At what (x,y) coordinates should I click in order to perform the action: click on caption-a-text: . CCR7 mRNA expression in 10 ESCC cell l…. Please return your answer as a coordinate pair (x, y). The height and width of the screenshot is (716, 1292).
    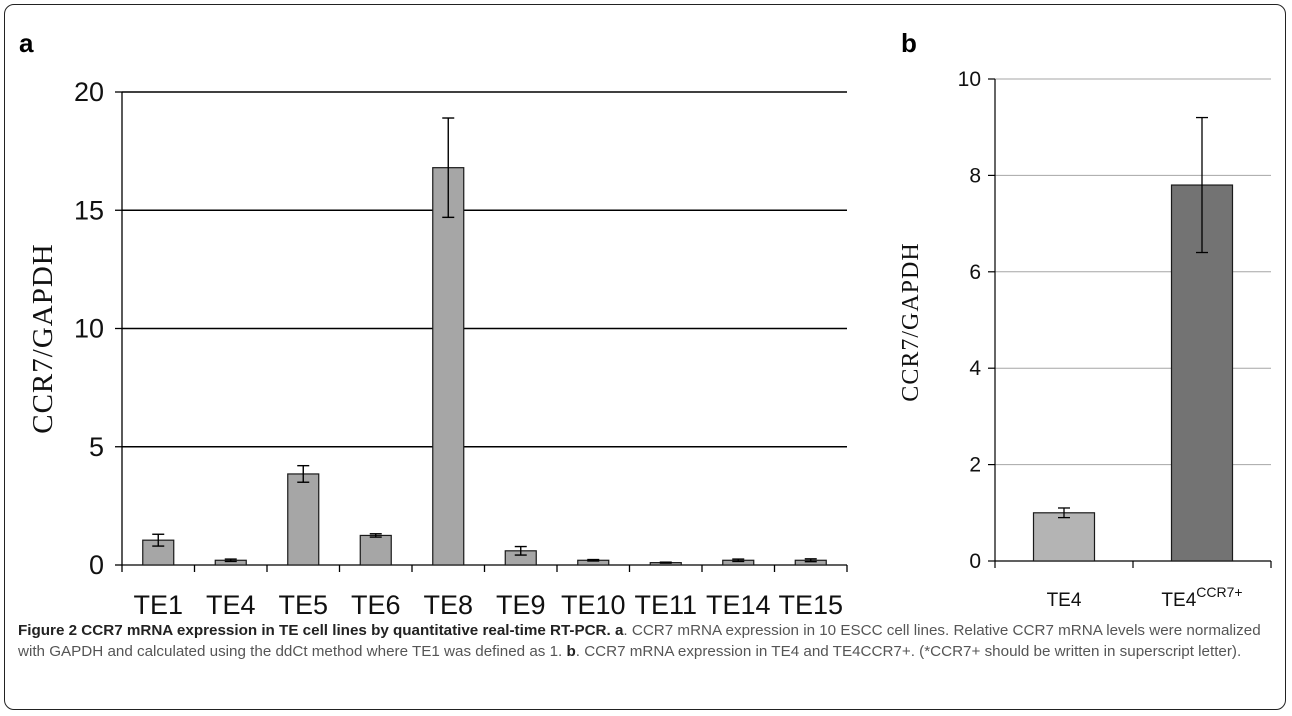
    Looking at the image, I should click on (639, 641).